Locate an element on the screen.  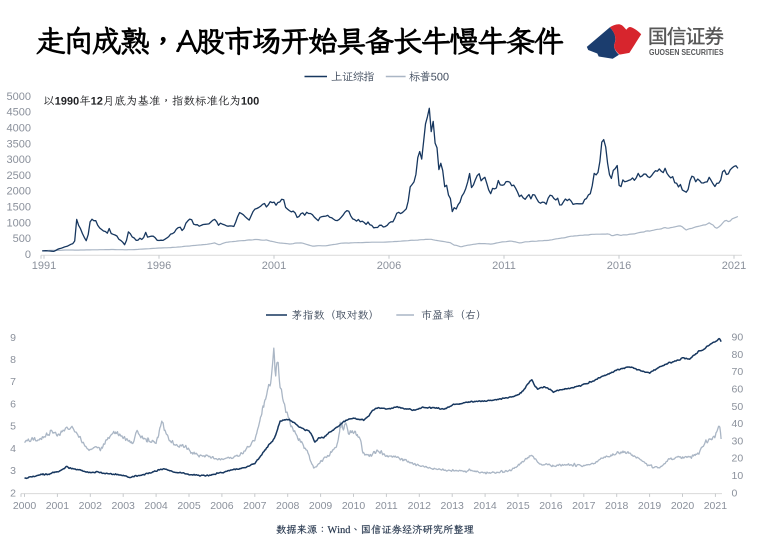
svg-text: 60 is located at coordinates (738, 389).